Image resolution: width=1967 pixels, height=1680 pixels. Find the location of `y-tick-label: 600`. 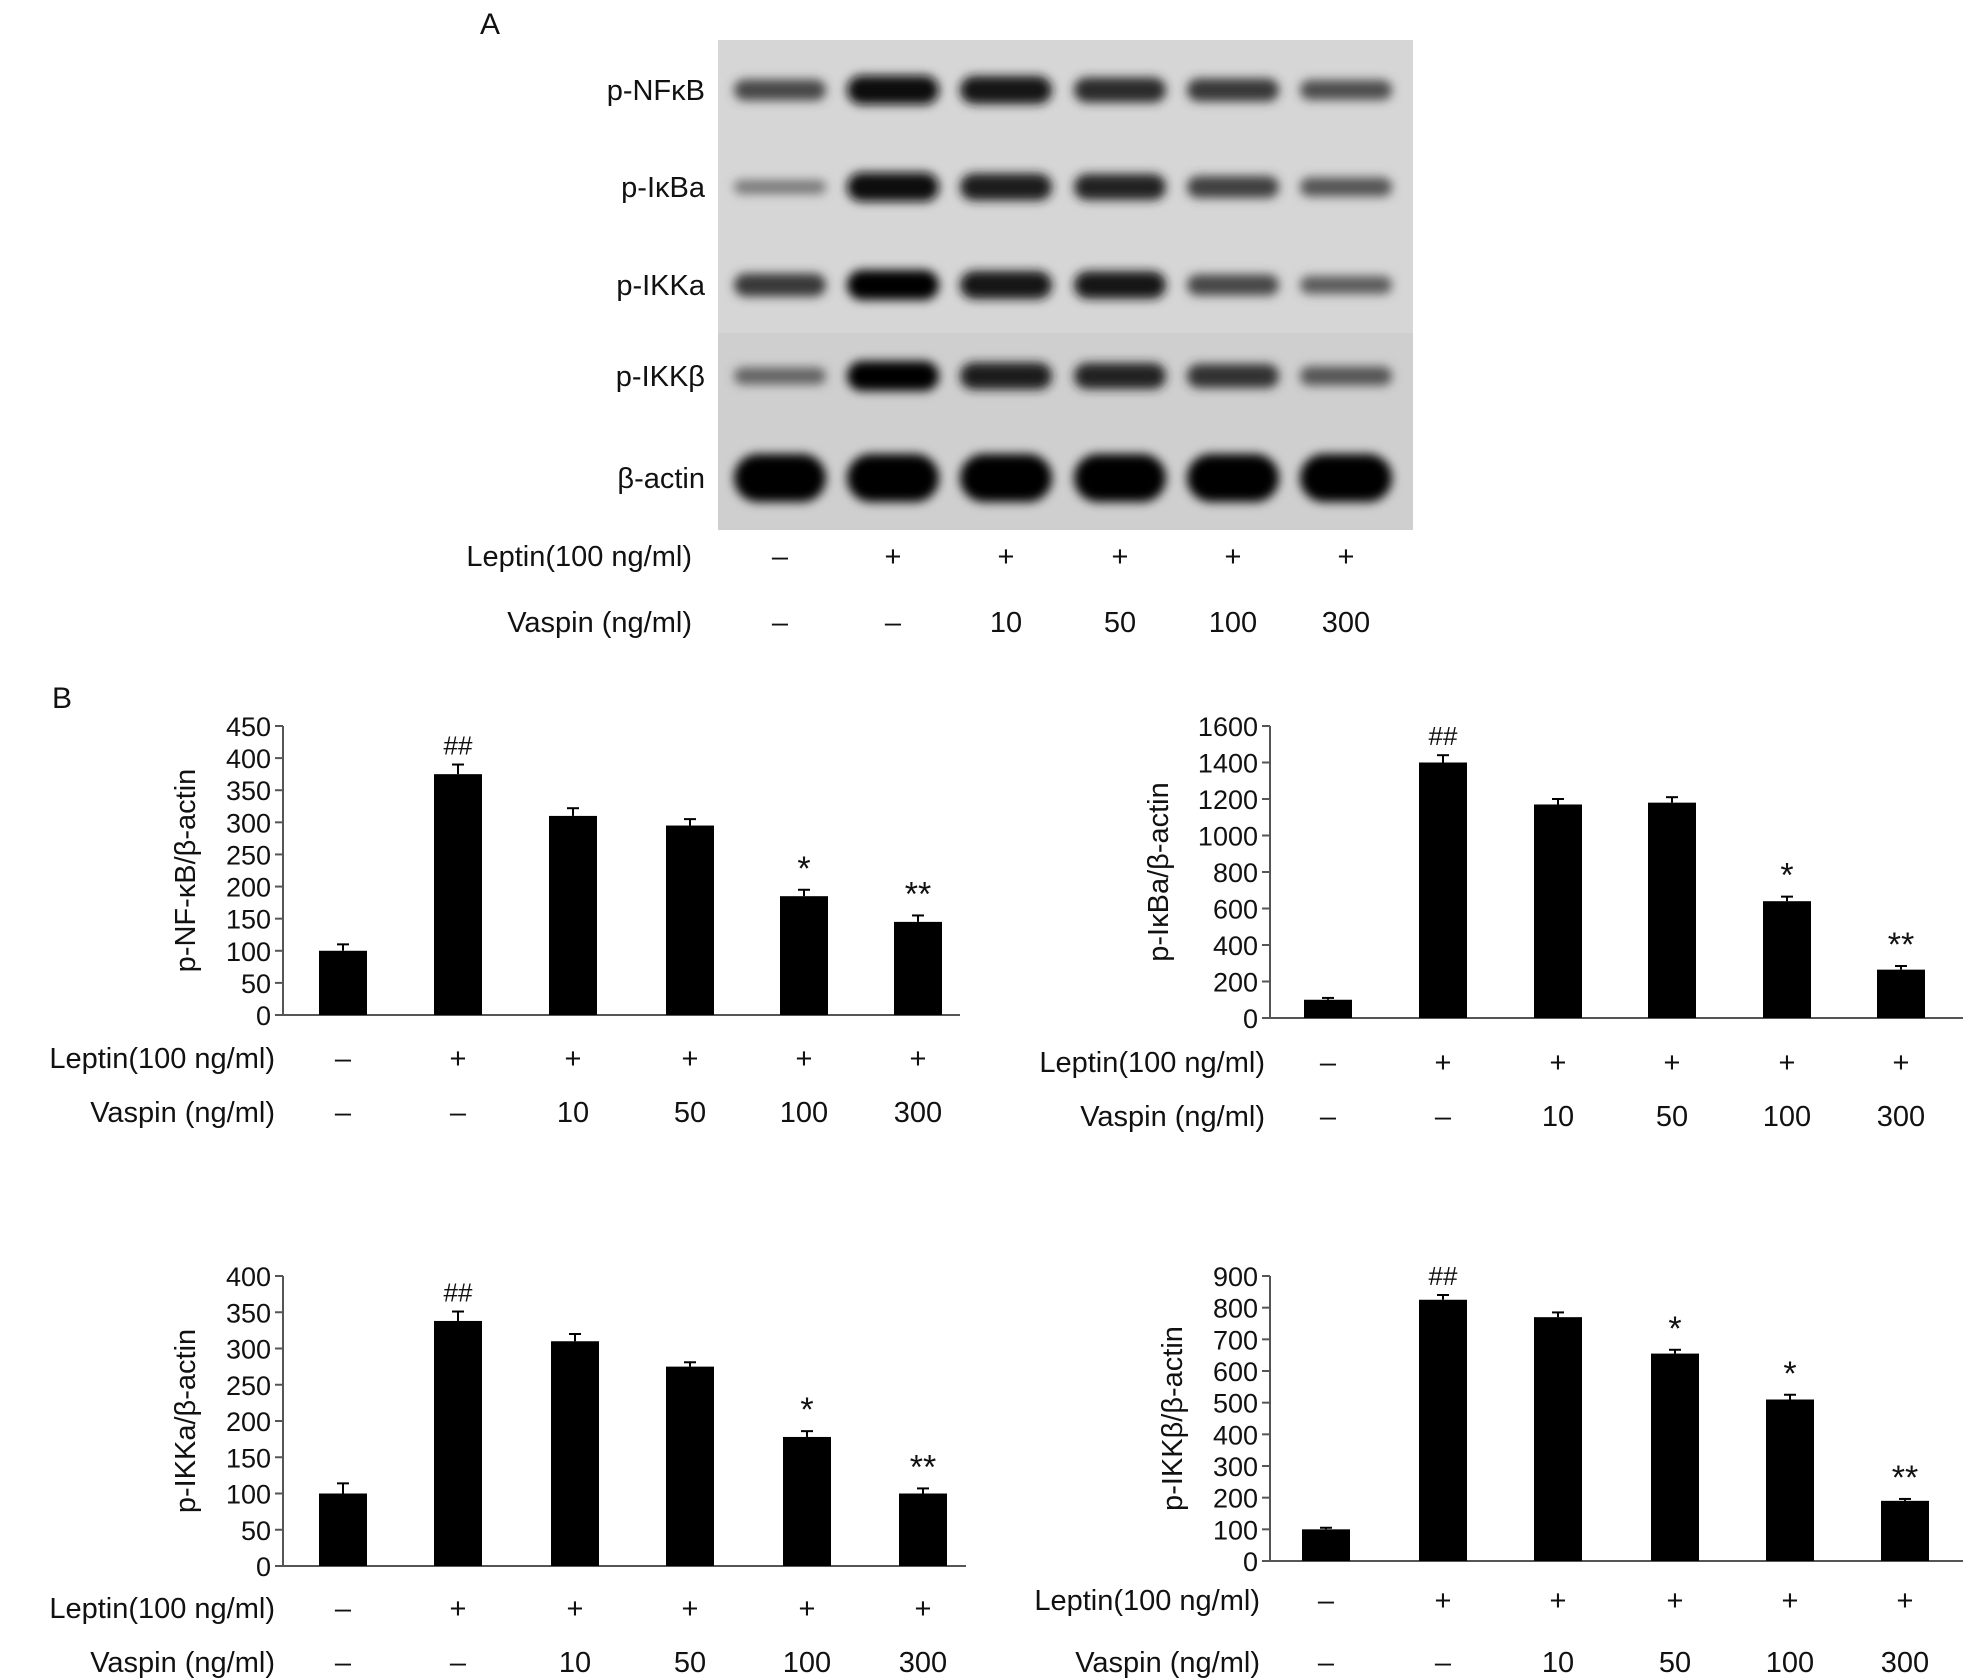

y-tick-label: 600 is located at coordinates (1235, 910).